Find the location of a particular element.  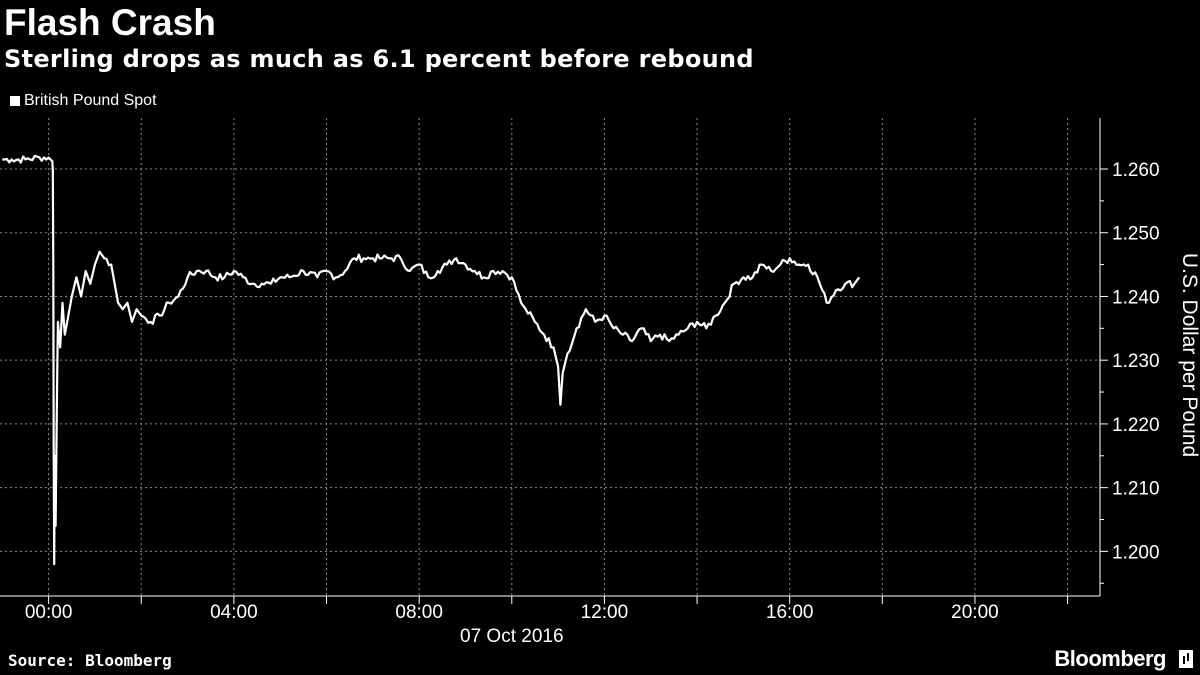

y-tick-label: 1.200 is located at coordinates (1136, 552).